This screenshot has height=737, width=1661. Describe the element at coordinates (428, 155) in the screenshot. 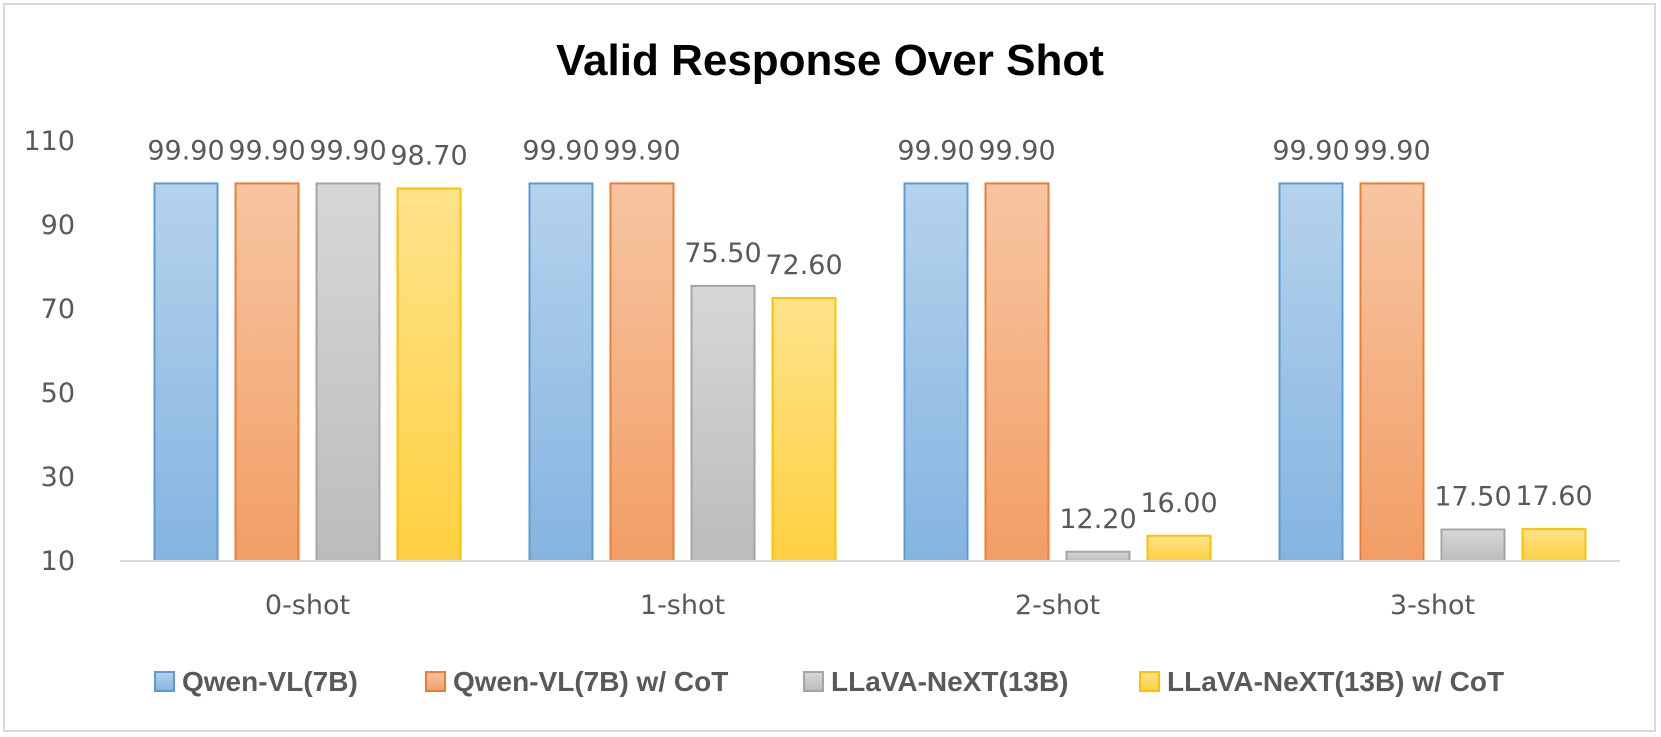

I see `data-label: 98.70` at that location.